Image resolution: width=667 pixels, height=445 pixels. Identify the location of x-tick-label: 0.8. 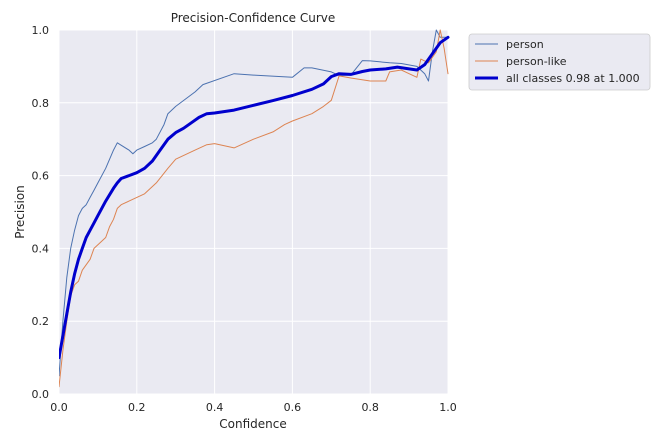
(370, 407).